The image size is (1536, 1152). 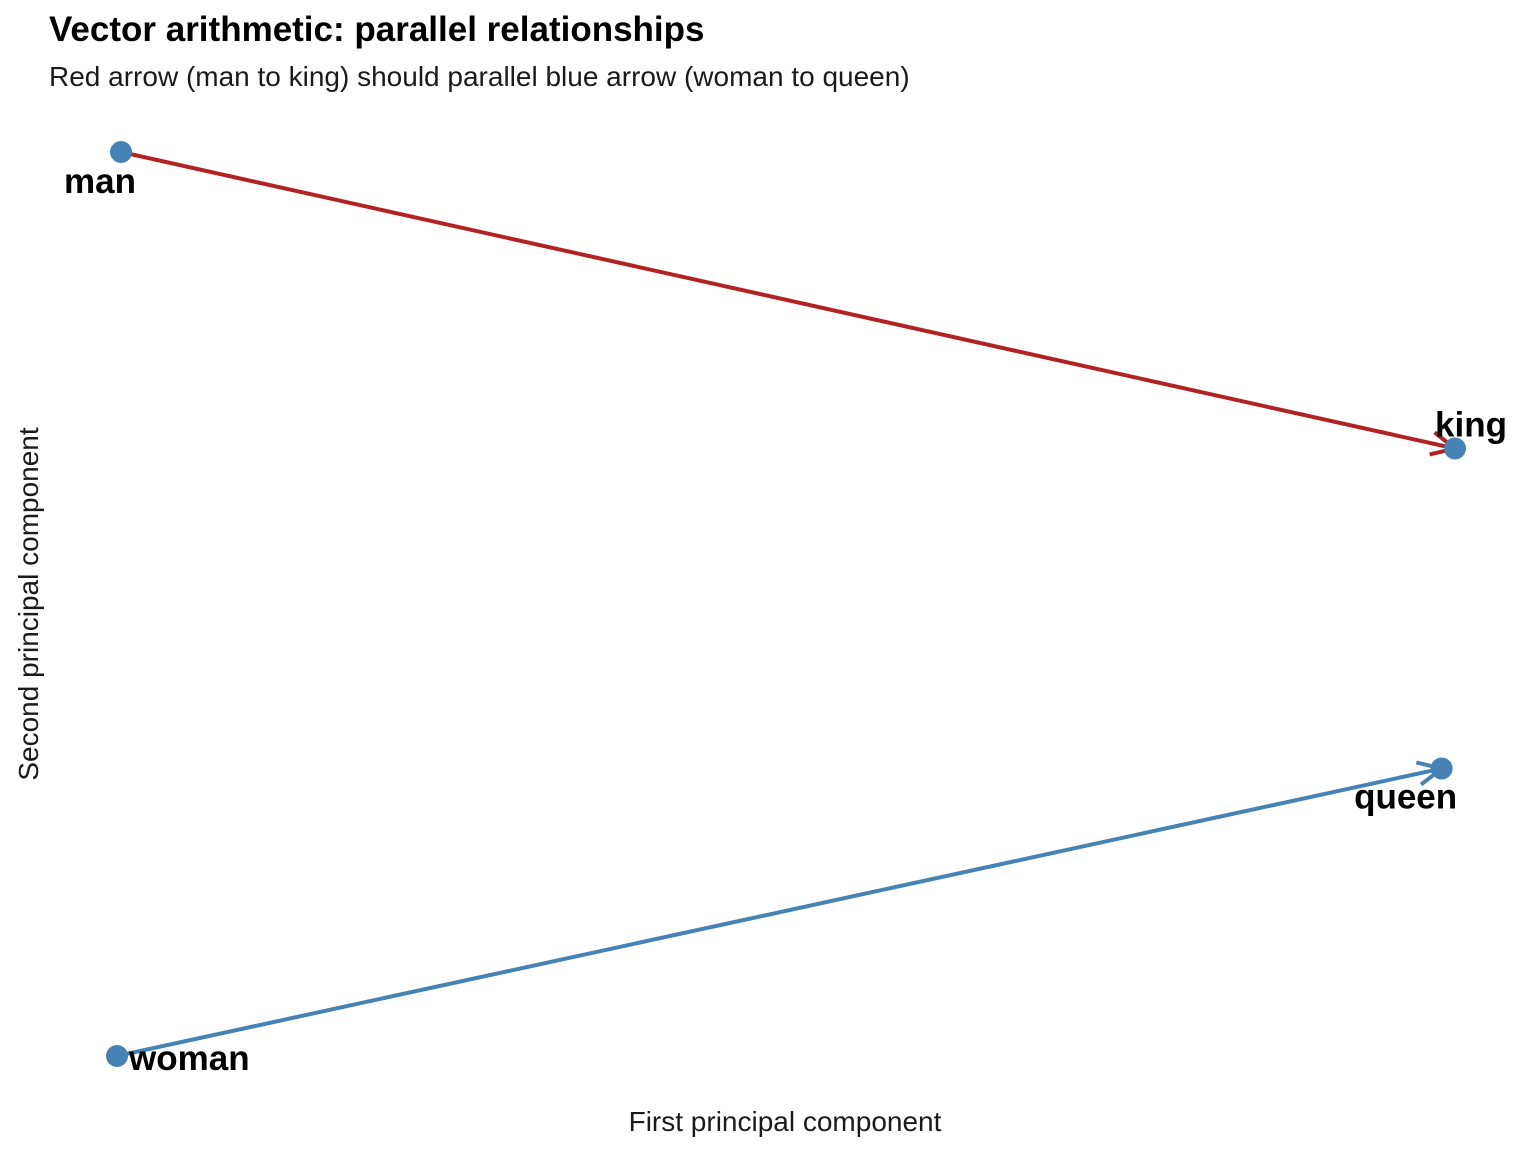 What do you see at coordinates (1405, 797) in the screenshot?
I see `label-queen: queen` at bounding box center [1405, 797].